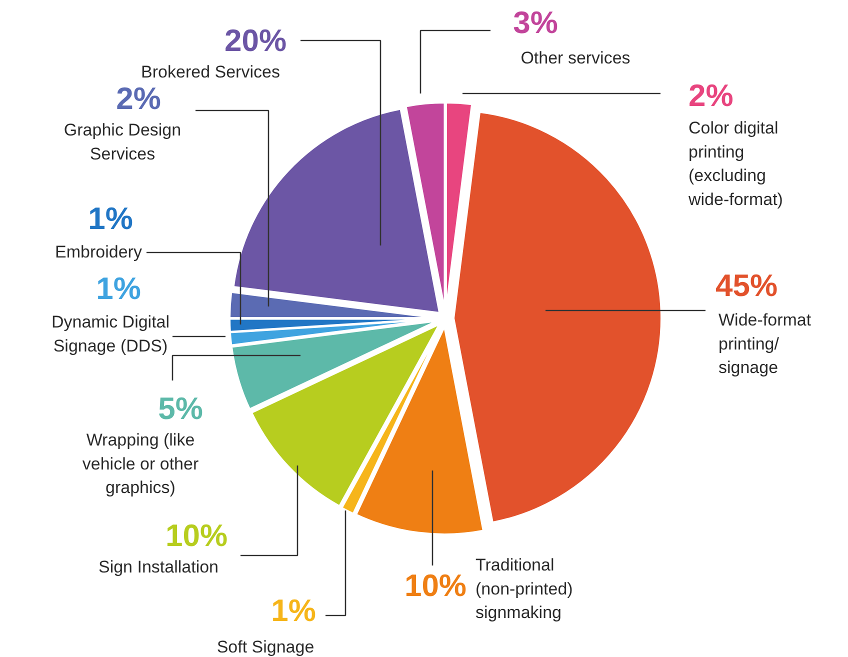  What do you see at coordinates (98, 252) in the screenshot?
I see `slice-label: Embroidery` at bounding box center [98, 252].